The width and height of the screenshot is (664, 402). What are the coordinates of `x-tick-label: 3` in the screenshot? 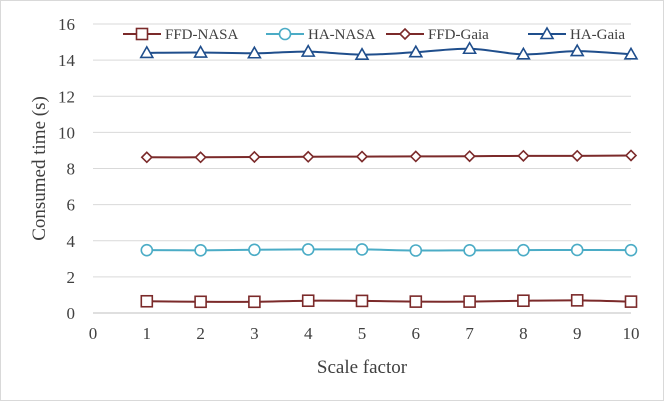 It's located at (254, 333).